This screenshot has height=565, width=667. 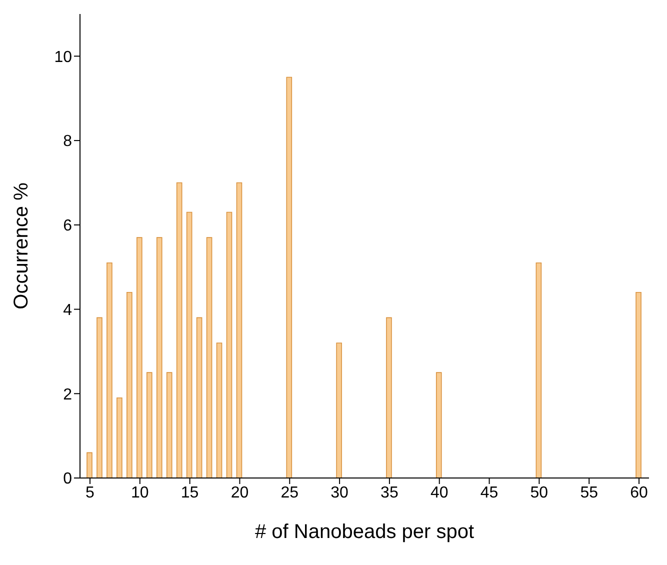 What do you see at coordinates (339, 493) in the screenshot?
I see `x-tick-label: 30` at bounding box center [339, 493].